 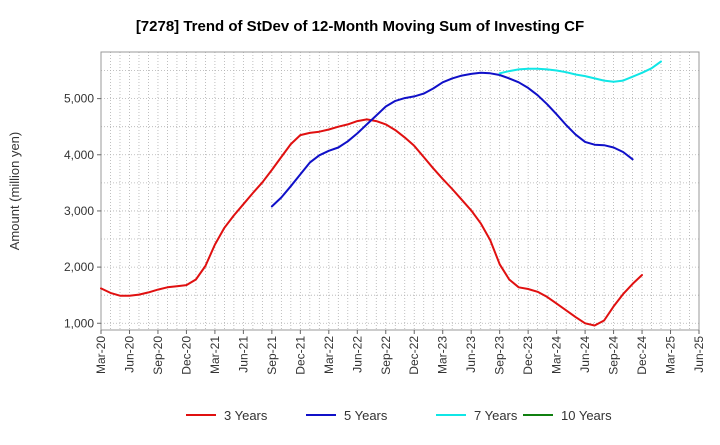 I want to click on y-tick-label: 2,000, so click(x=79, y=267).